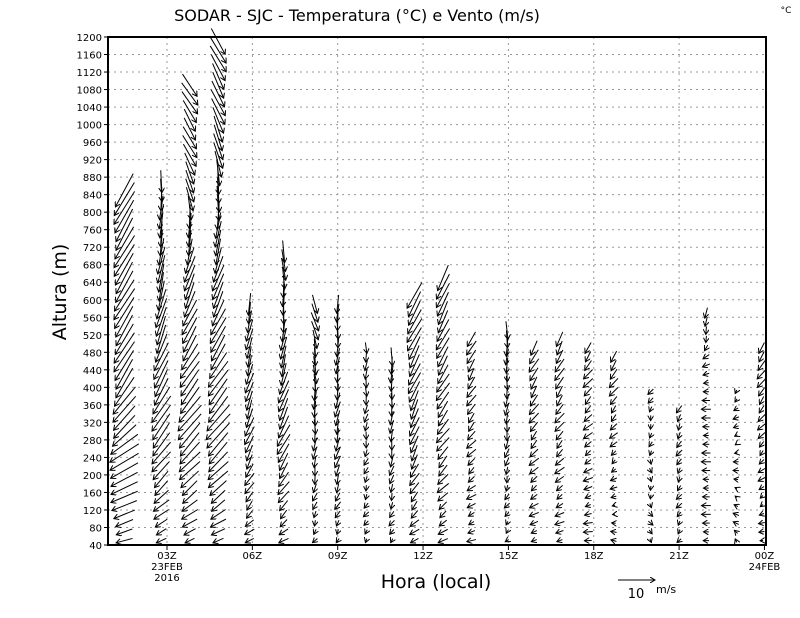 This screenshot has height=618, width=800. What do you see at coordinates (92, 476) in the screenshot?
I see `y-tick-label: 200` at bounding box center [92, 476].